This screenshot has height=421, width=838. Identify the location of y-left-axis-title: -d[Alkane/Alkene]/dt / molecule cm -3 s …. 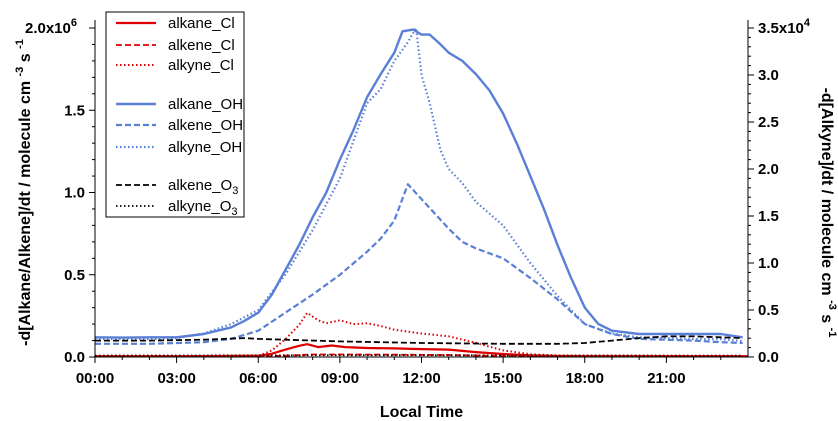
(24, 192).